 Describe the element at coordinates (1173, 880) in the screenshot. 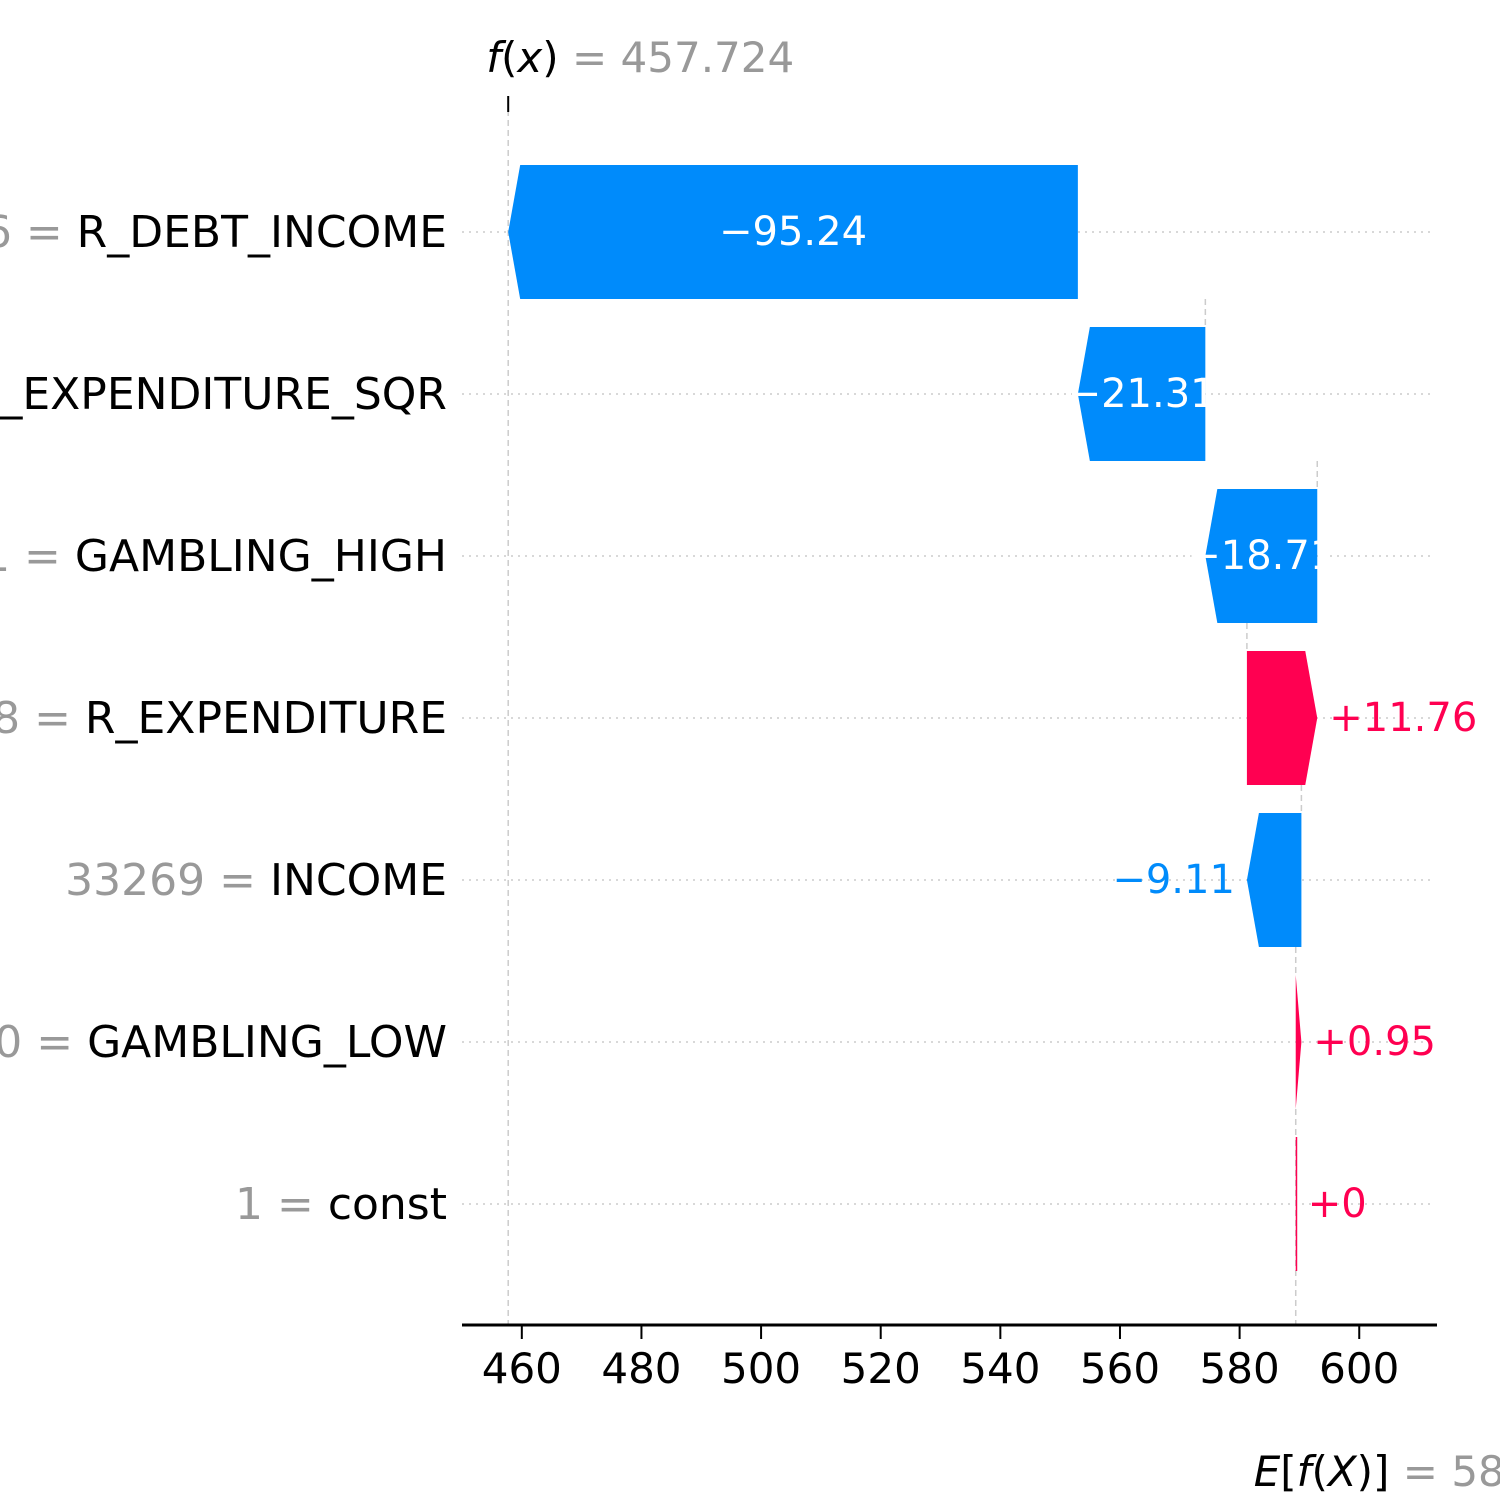

I see `bar-label-INCOME: −9.11` at that location.